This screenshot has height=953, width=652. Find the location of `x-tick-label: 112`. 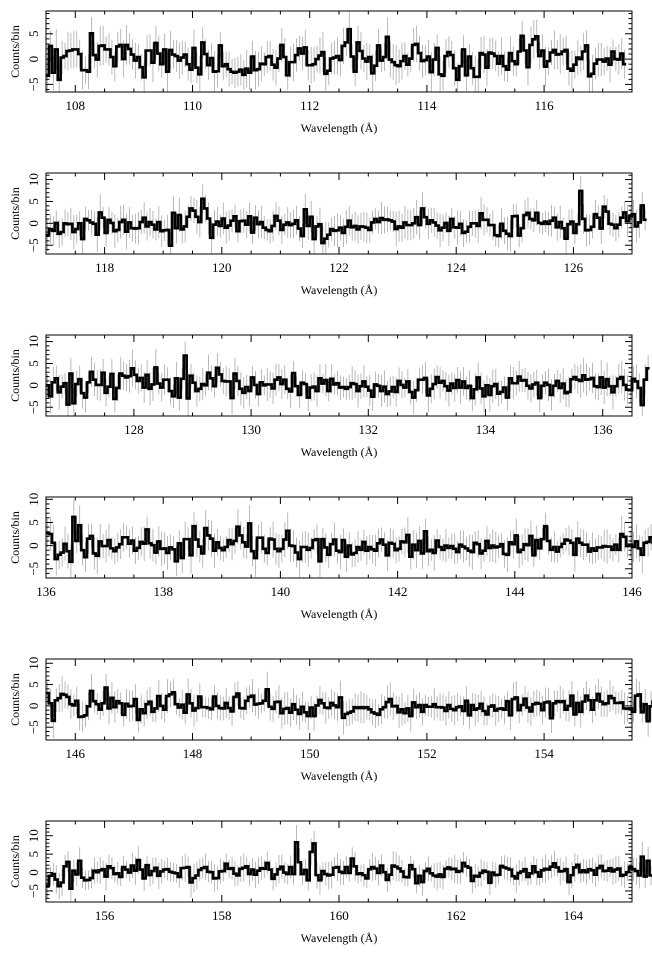

x-tick-label: 112 is located at coordinates (309, 105).